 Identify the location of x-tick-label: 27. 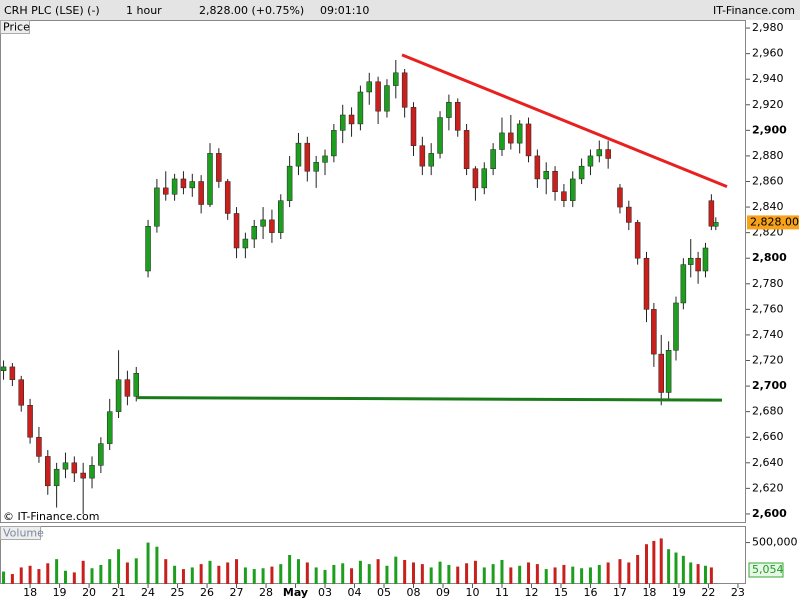
(237, 592).